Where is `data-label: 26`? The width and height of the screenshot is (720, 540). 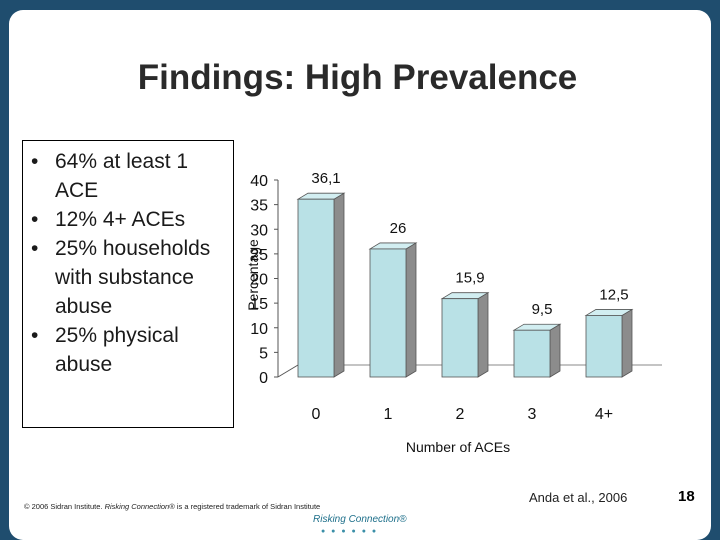
data-label: 26 is located at coordinates (398, 228).